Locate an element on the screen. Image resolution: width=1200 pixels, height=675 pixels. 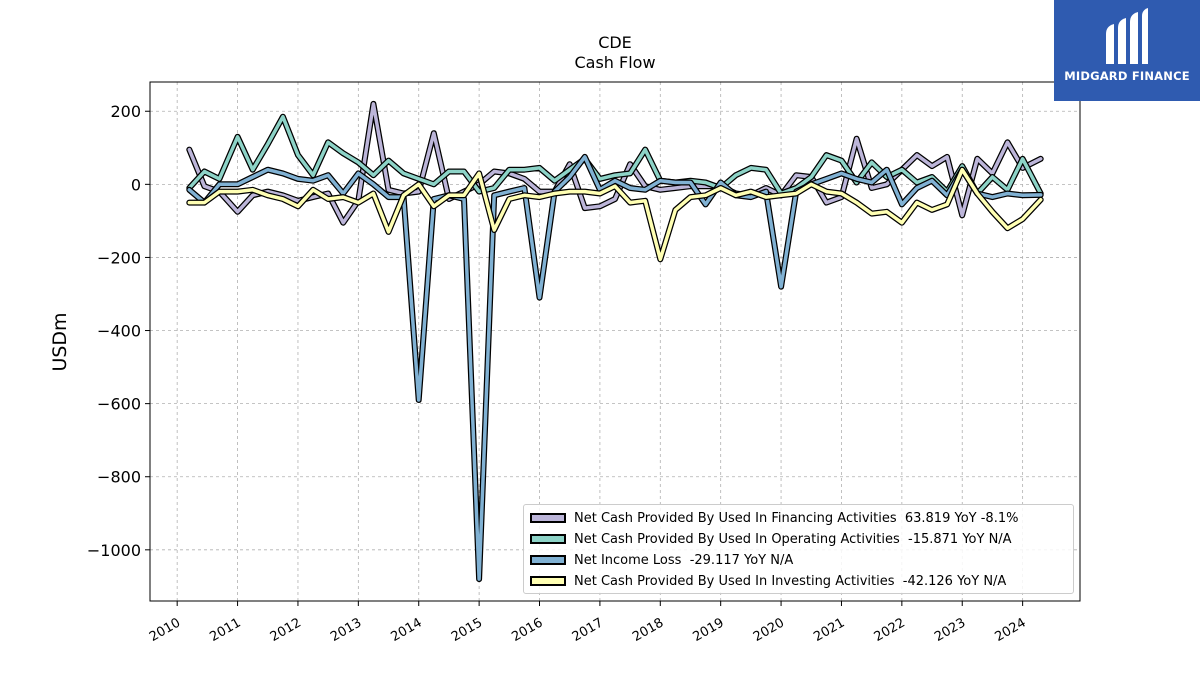
y-tick-label: 0 is located at coordinates (136, 184).